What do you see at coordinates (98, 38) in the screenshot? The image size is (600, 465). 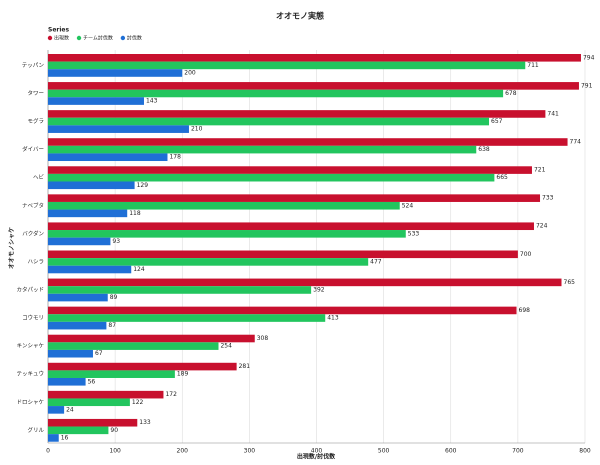 I see `legend-label: チーム討伐数` at bounding box center [98, 38].